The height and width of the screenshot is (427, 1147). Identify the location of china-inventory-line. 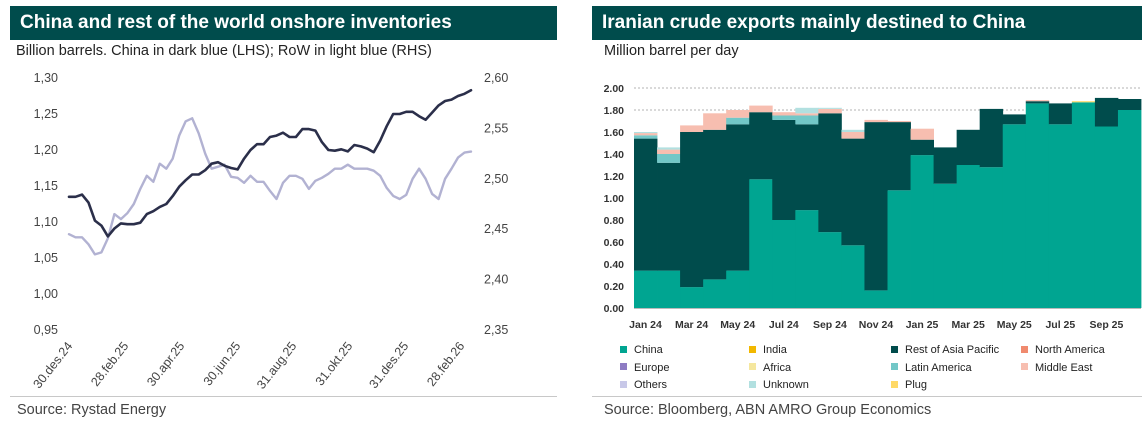
(270, 163).